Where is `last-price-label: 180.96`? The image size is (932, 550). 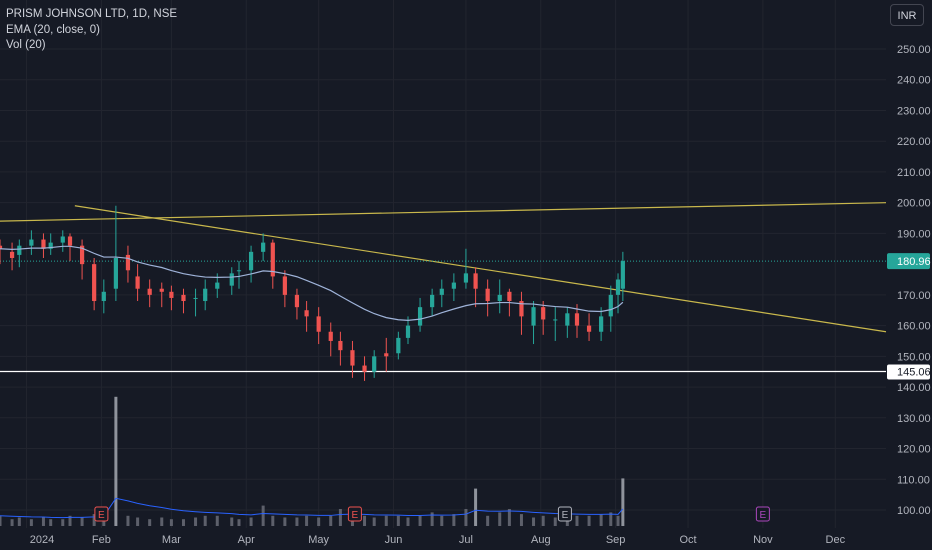 last-price-label: 180.96 is located at coordinates (914, 262).